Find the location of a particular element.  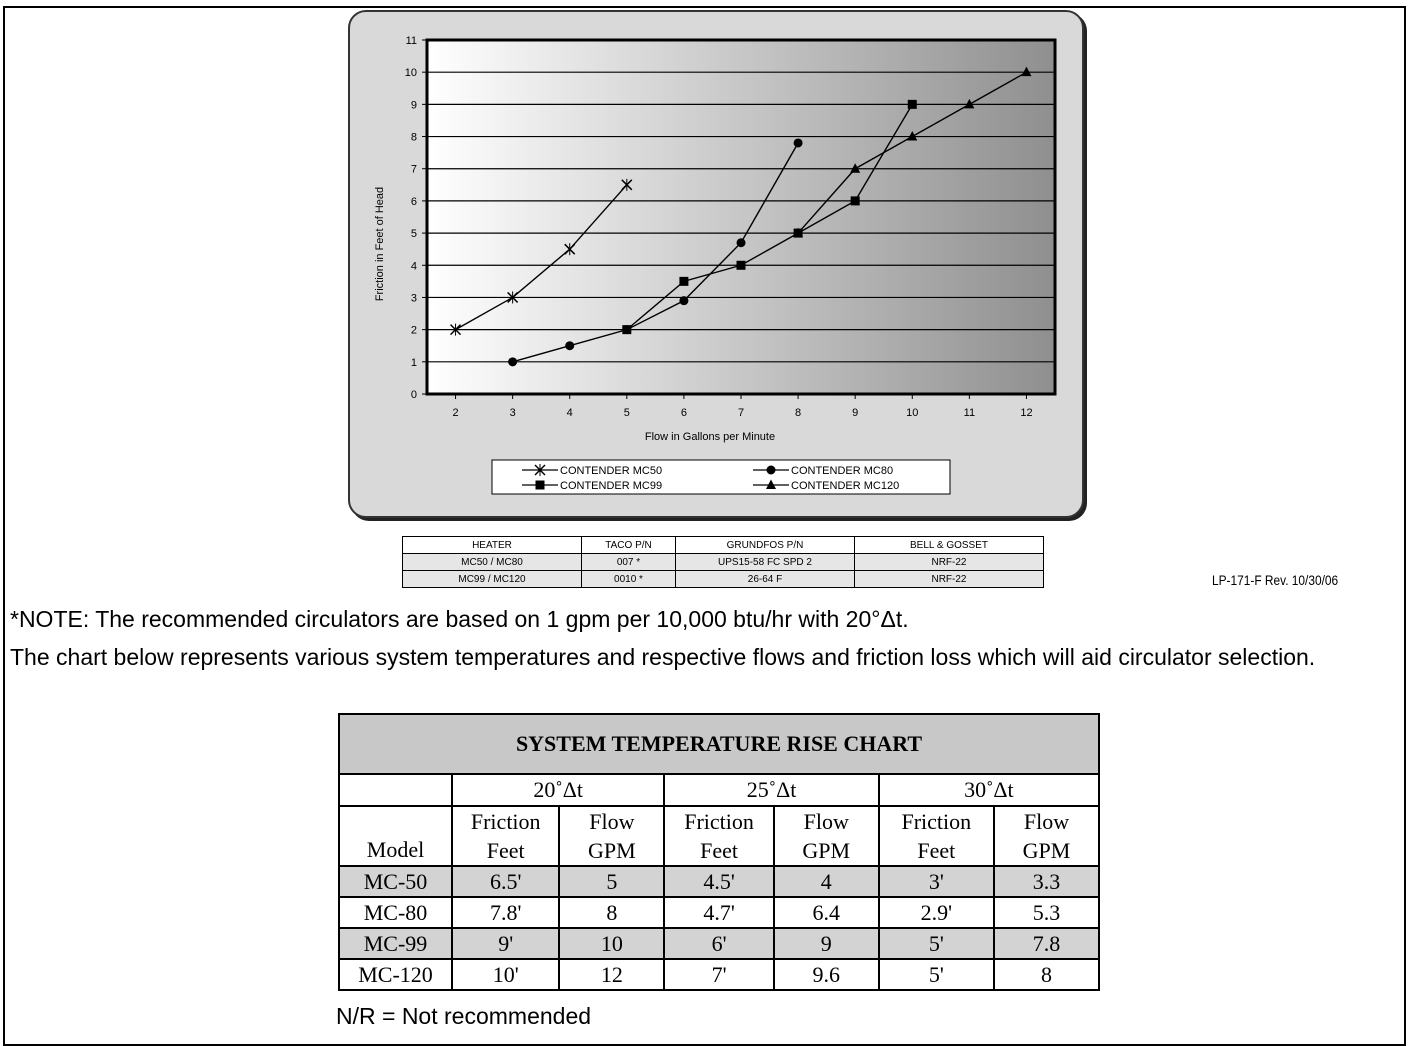

x-tick-label: 11 is located at coordinates (969, 413).